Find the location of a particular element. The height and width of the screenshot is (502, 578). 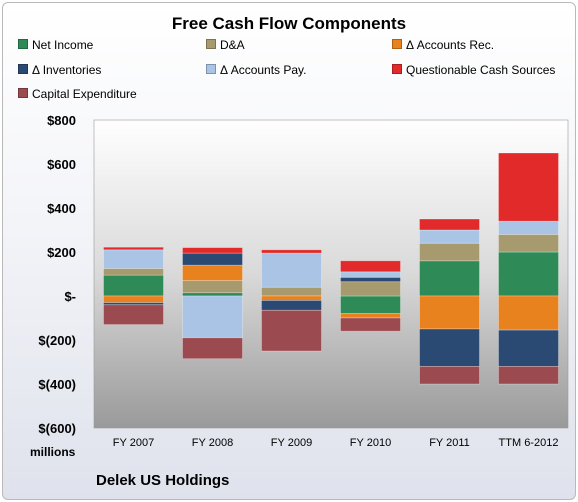

legend-label: Δ Accounts Pay. is located at coordinates (263, 70).